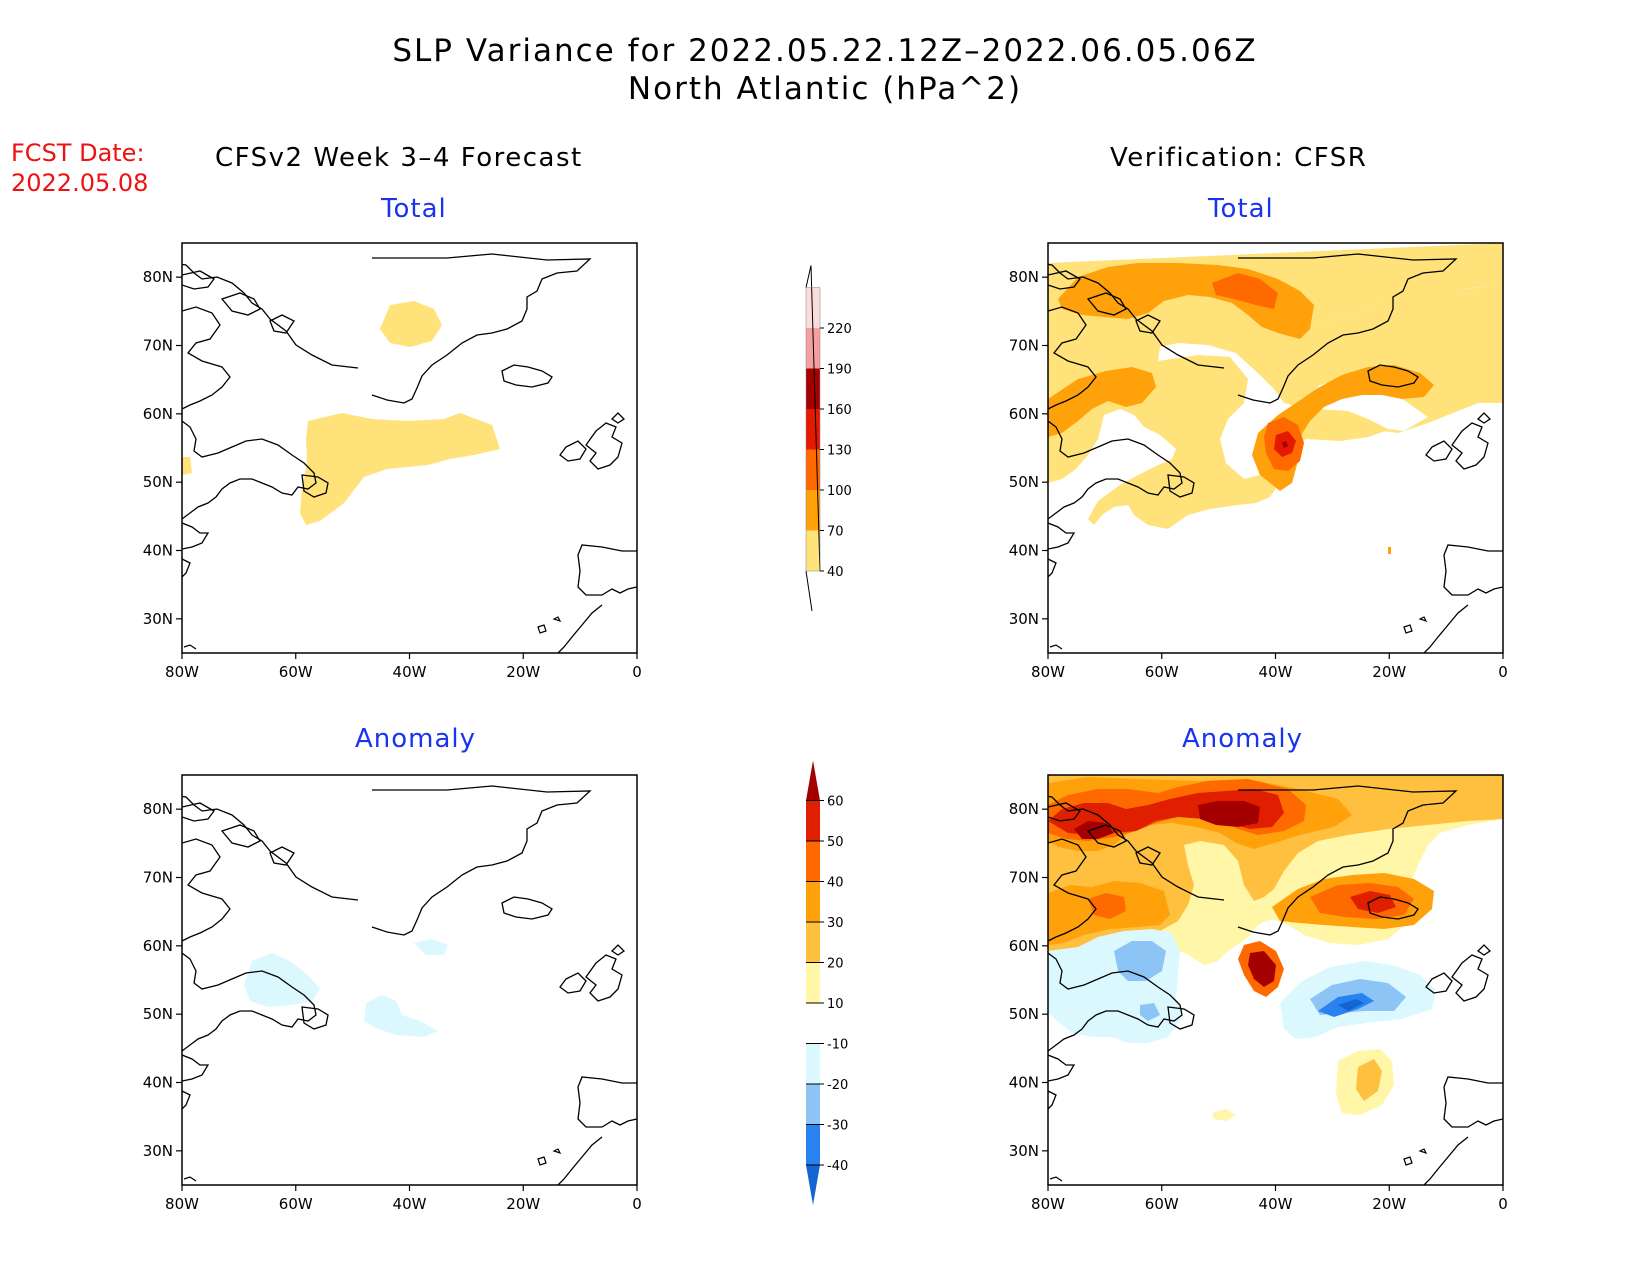  Describe the element at coordinates (839, 491) in the screenshot. I see `colorbar-total-label: 100` at that location.